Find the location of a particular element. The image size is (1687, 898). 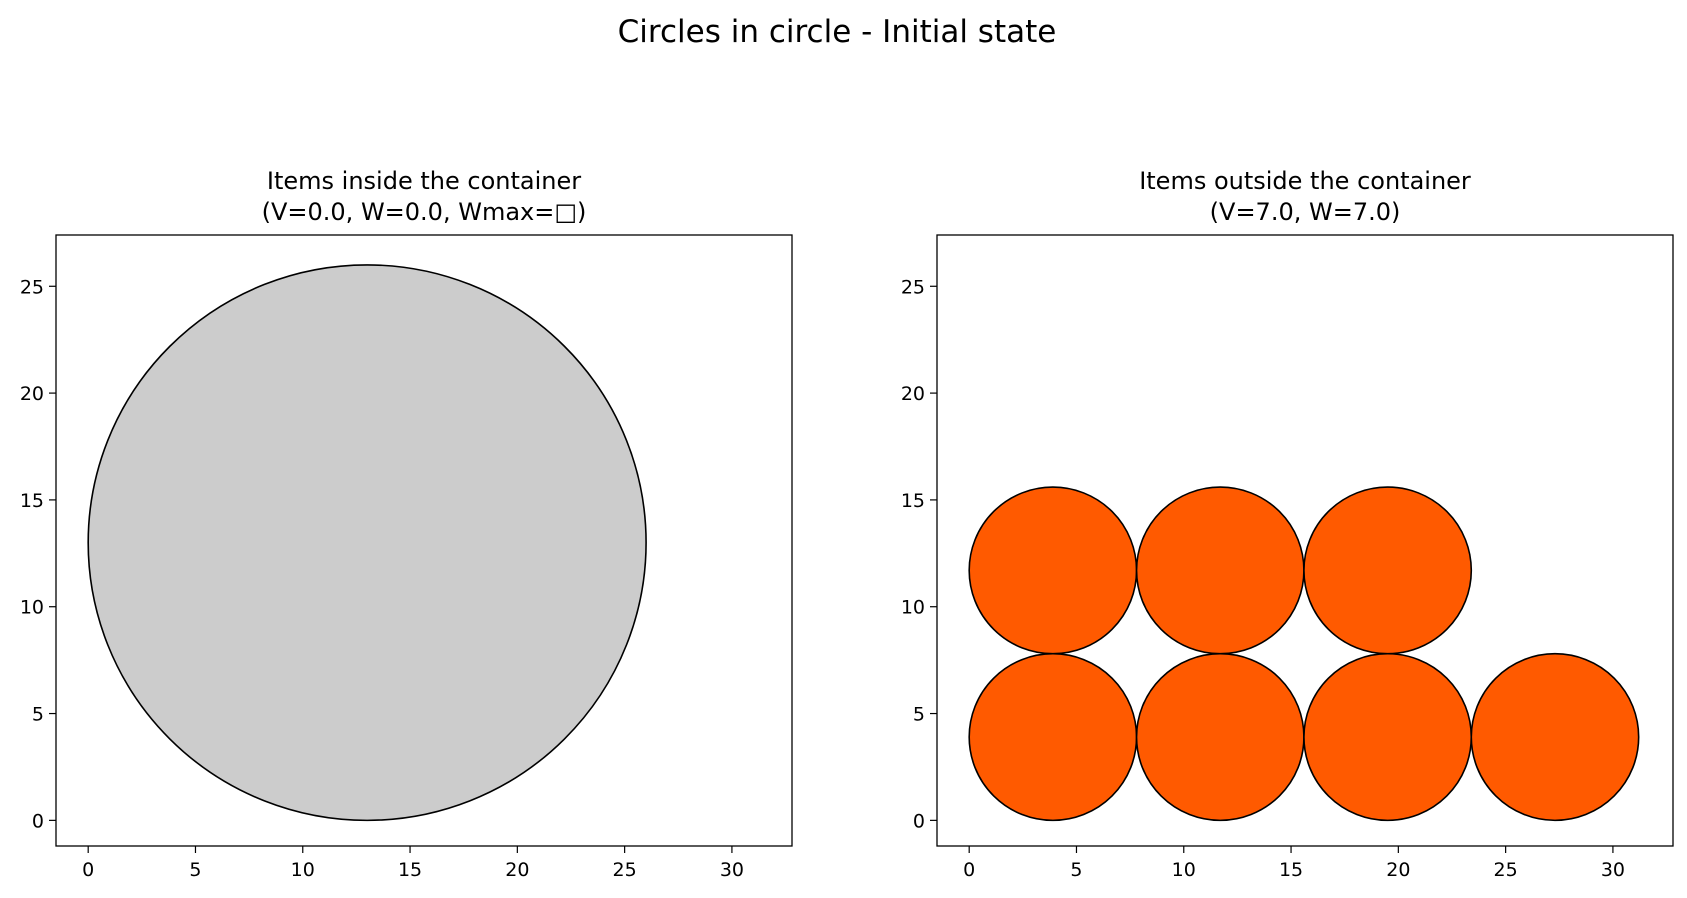

subplot-title-line1: Items inside the container is located at coordinates (424, 181).